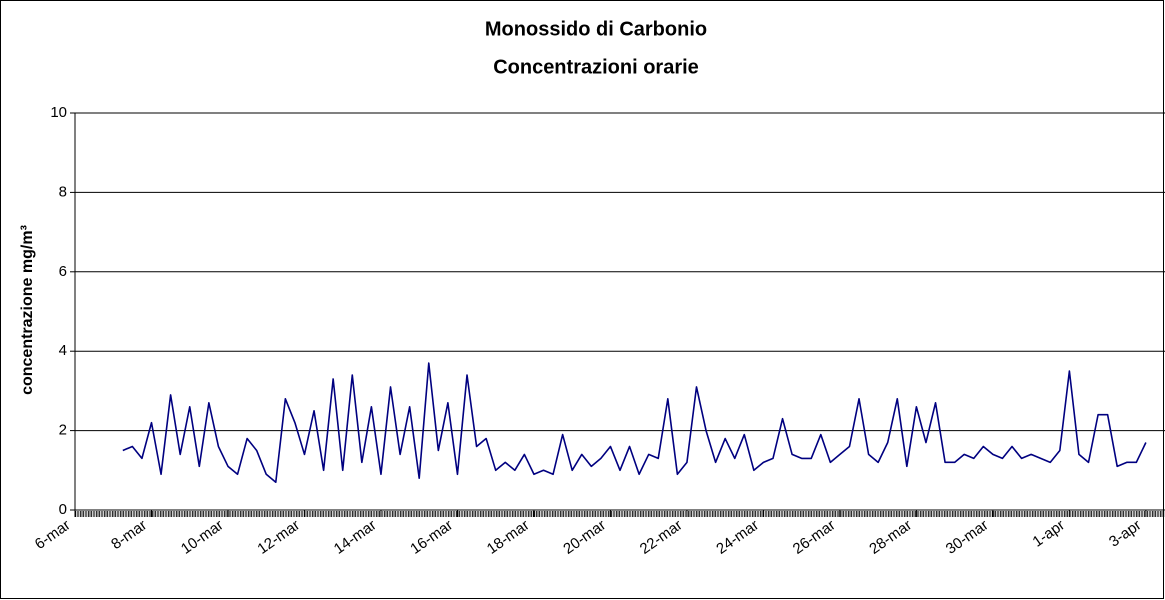 The width and height of the screenshot is (1165, 600). I want to click on y-tick-label: 0, so click(63, 509).